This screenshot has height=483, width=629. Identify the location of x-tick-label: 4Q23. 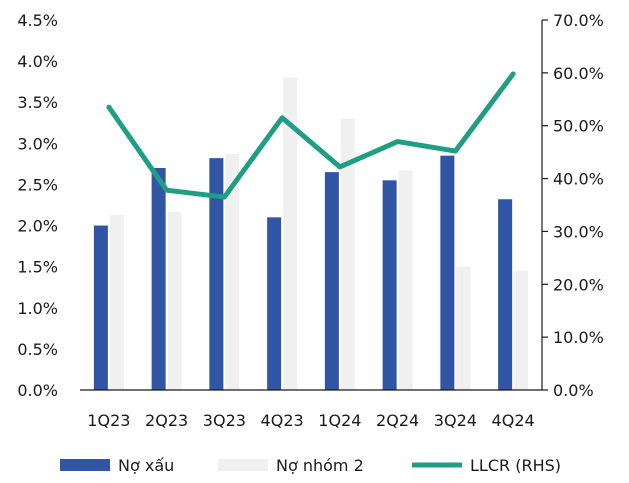
(282, 420).